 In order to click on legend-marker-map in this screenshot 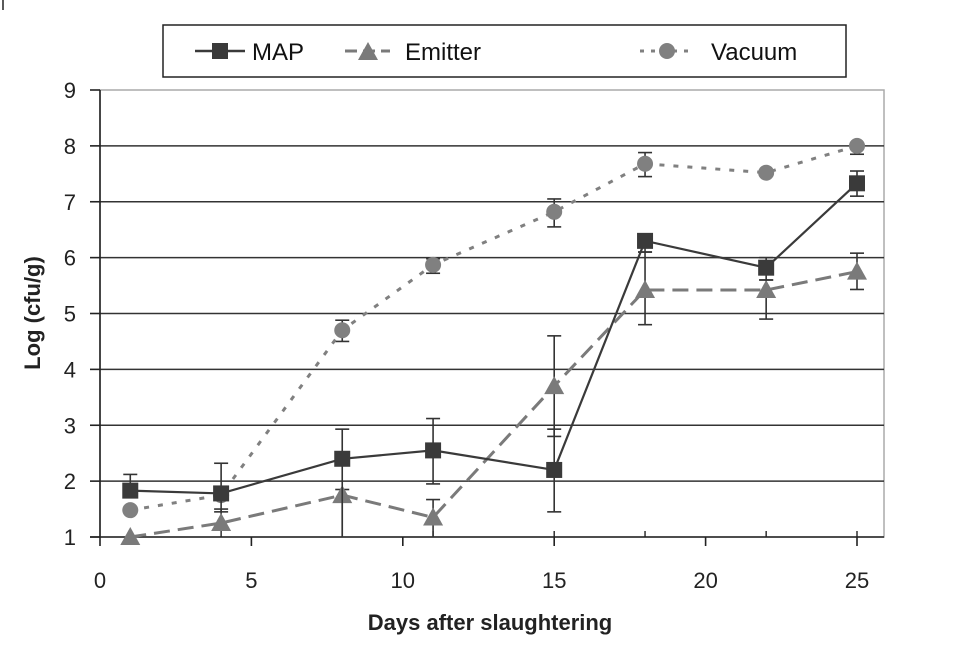, I will do `click(220, 51)`.